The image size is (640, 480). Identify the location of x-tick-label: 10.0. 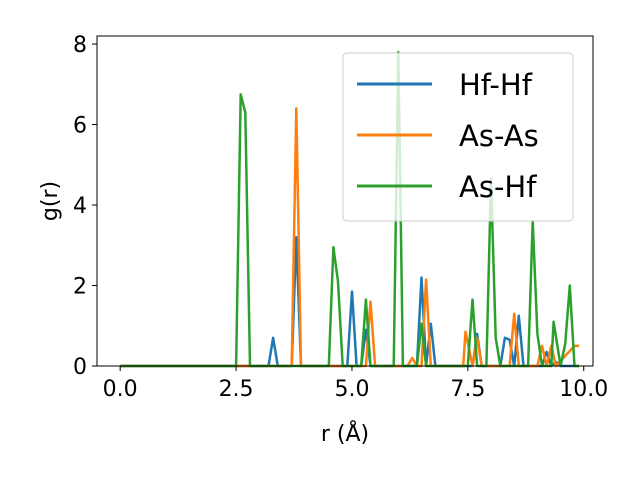
(583, 389).